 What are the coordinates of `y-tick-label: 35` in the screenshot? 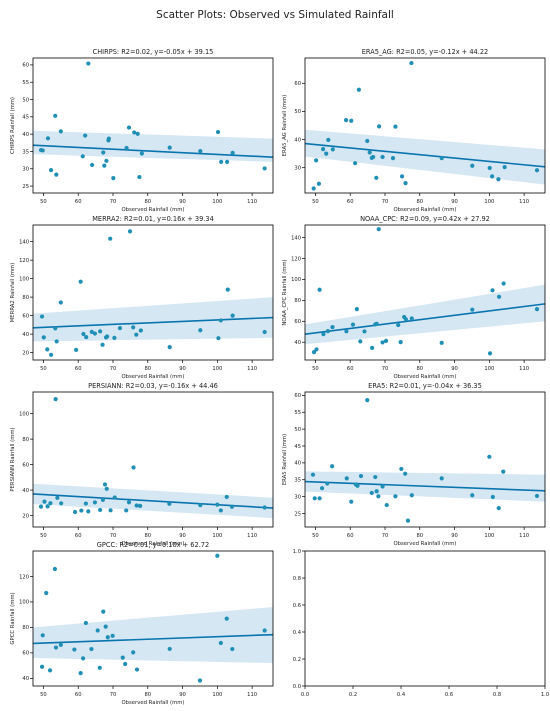 It's located at (297, 481).